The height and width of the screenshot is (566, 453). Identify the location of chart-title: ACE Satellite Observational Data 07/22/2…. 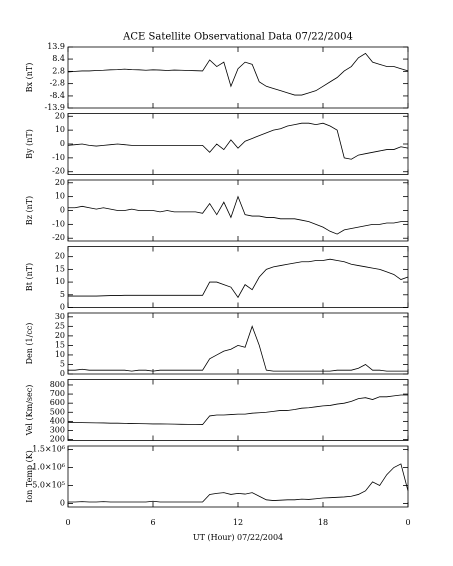
(237, 37).